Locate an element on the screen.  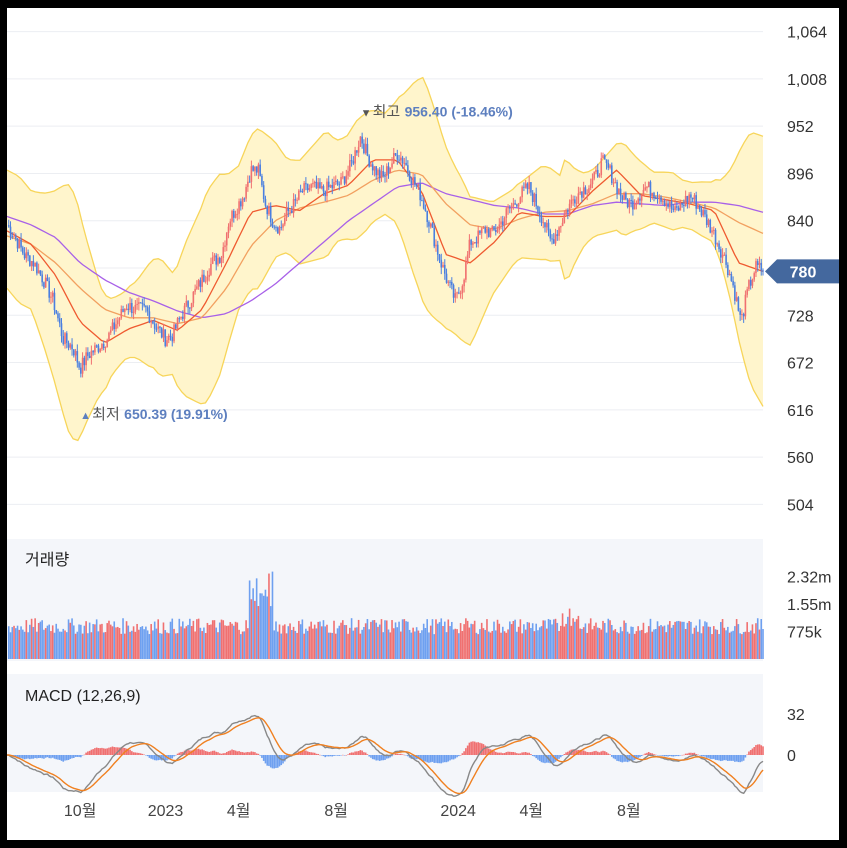
price-tick-label: 1,008 is located at coordinates (807, 80).